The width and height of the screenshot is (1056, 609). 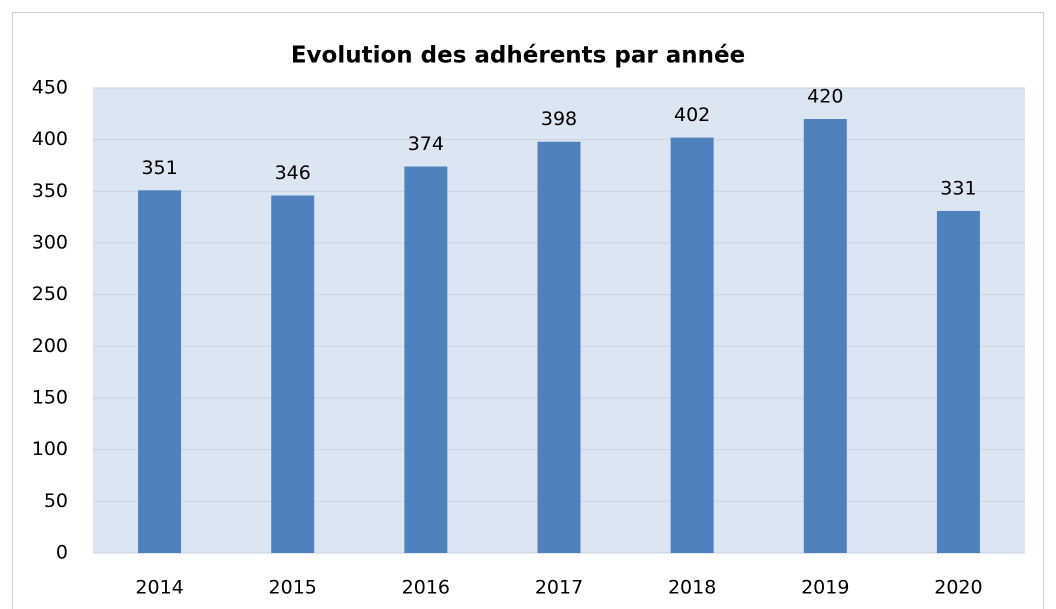 I want to click on y-tick-label: 100, so click(x=50, y=449).